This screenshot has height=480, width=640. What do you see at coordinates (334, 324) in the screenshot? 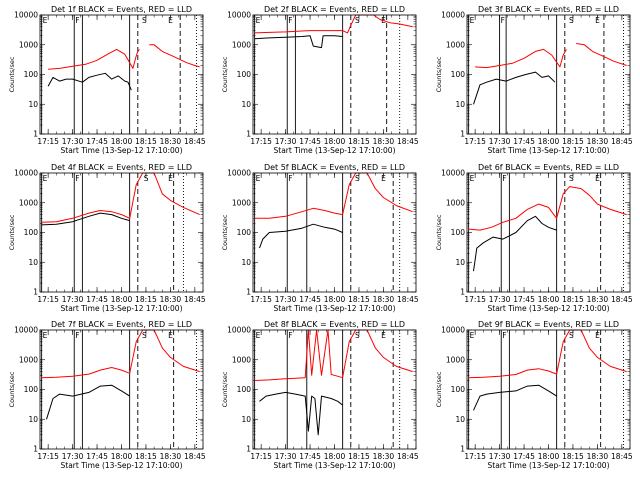
I see `panel-title: Det 8f BLACK = Events, RED = LLD` at bounding box center [334, 324].